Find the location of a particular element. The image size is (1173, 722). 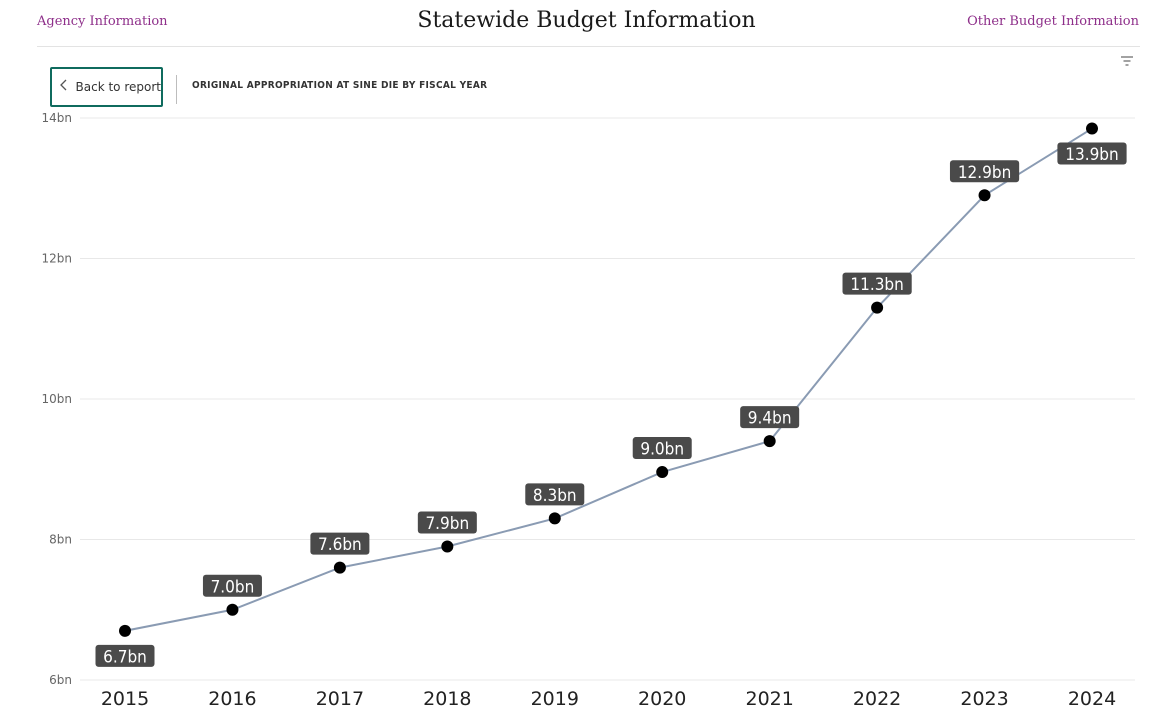

x-tick-label: 2016 is located at coordinates (232, 699).